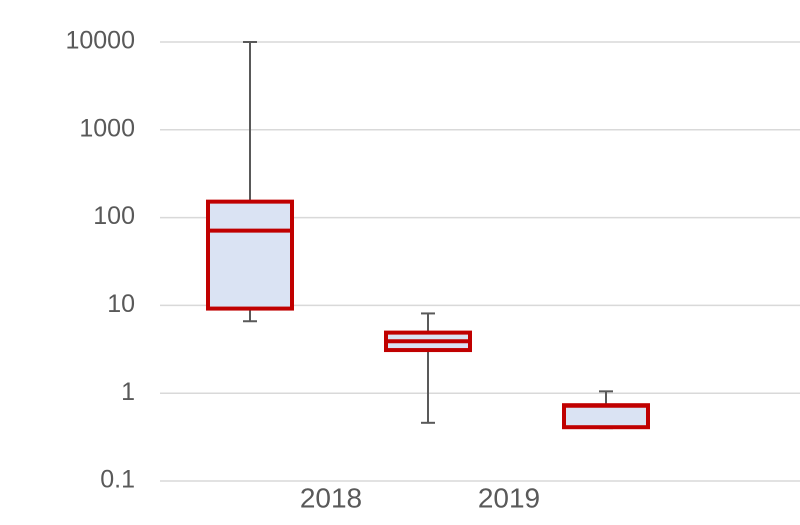 The image size is (800, 525). What do you see at coordinates (114, 216) in the screenshot?
I see `y-tick-label: 100` at bounding box center [114, 216].